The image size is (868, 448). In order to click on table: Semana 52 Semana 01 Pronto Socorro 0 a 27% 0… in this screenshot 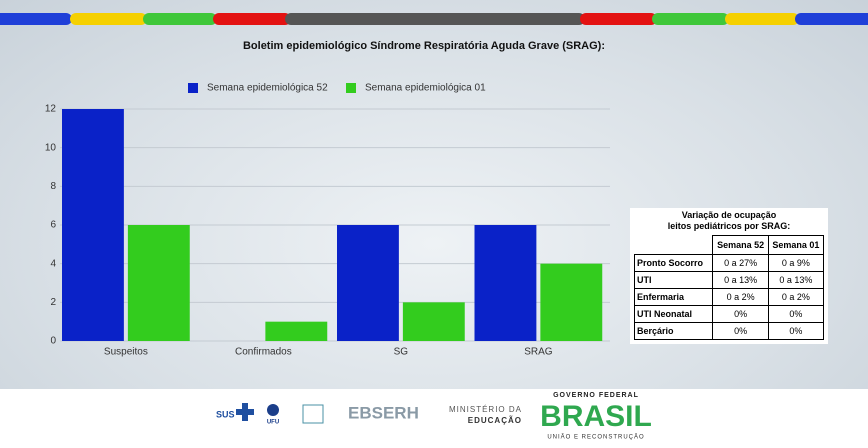, I will do `click(729, 287)`.